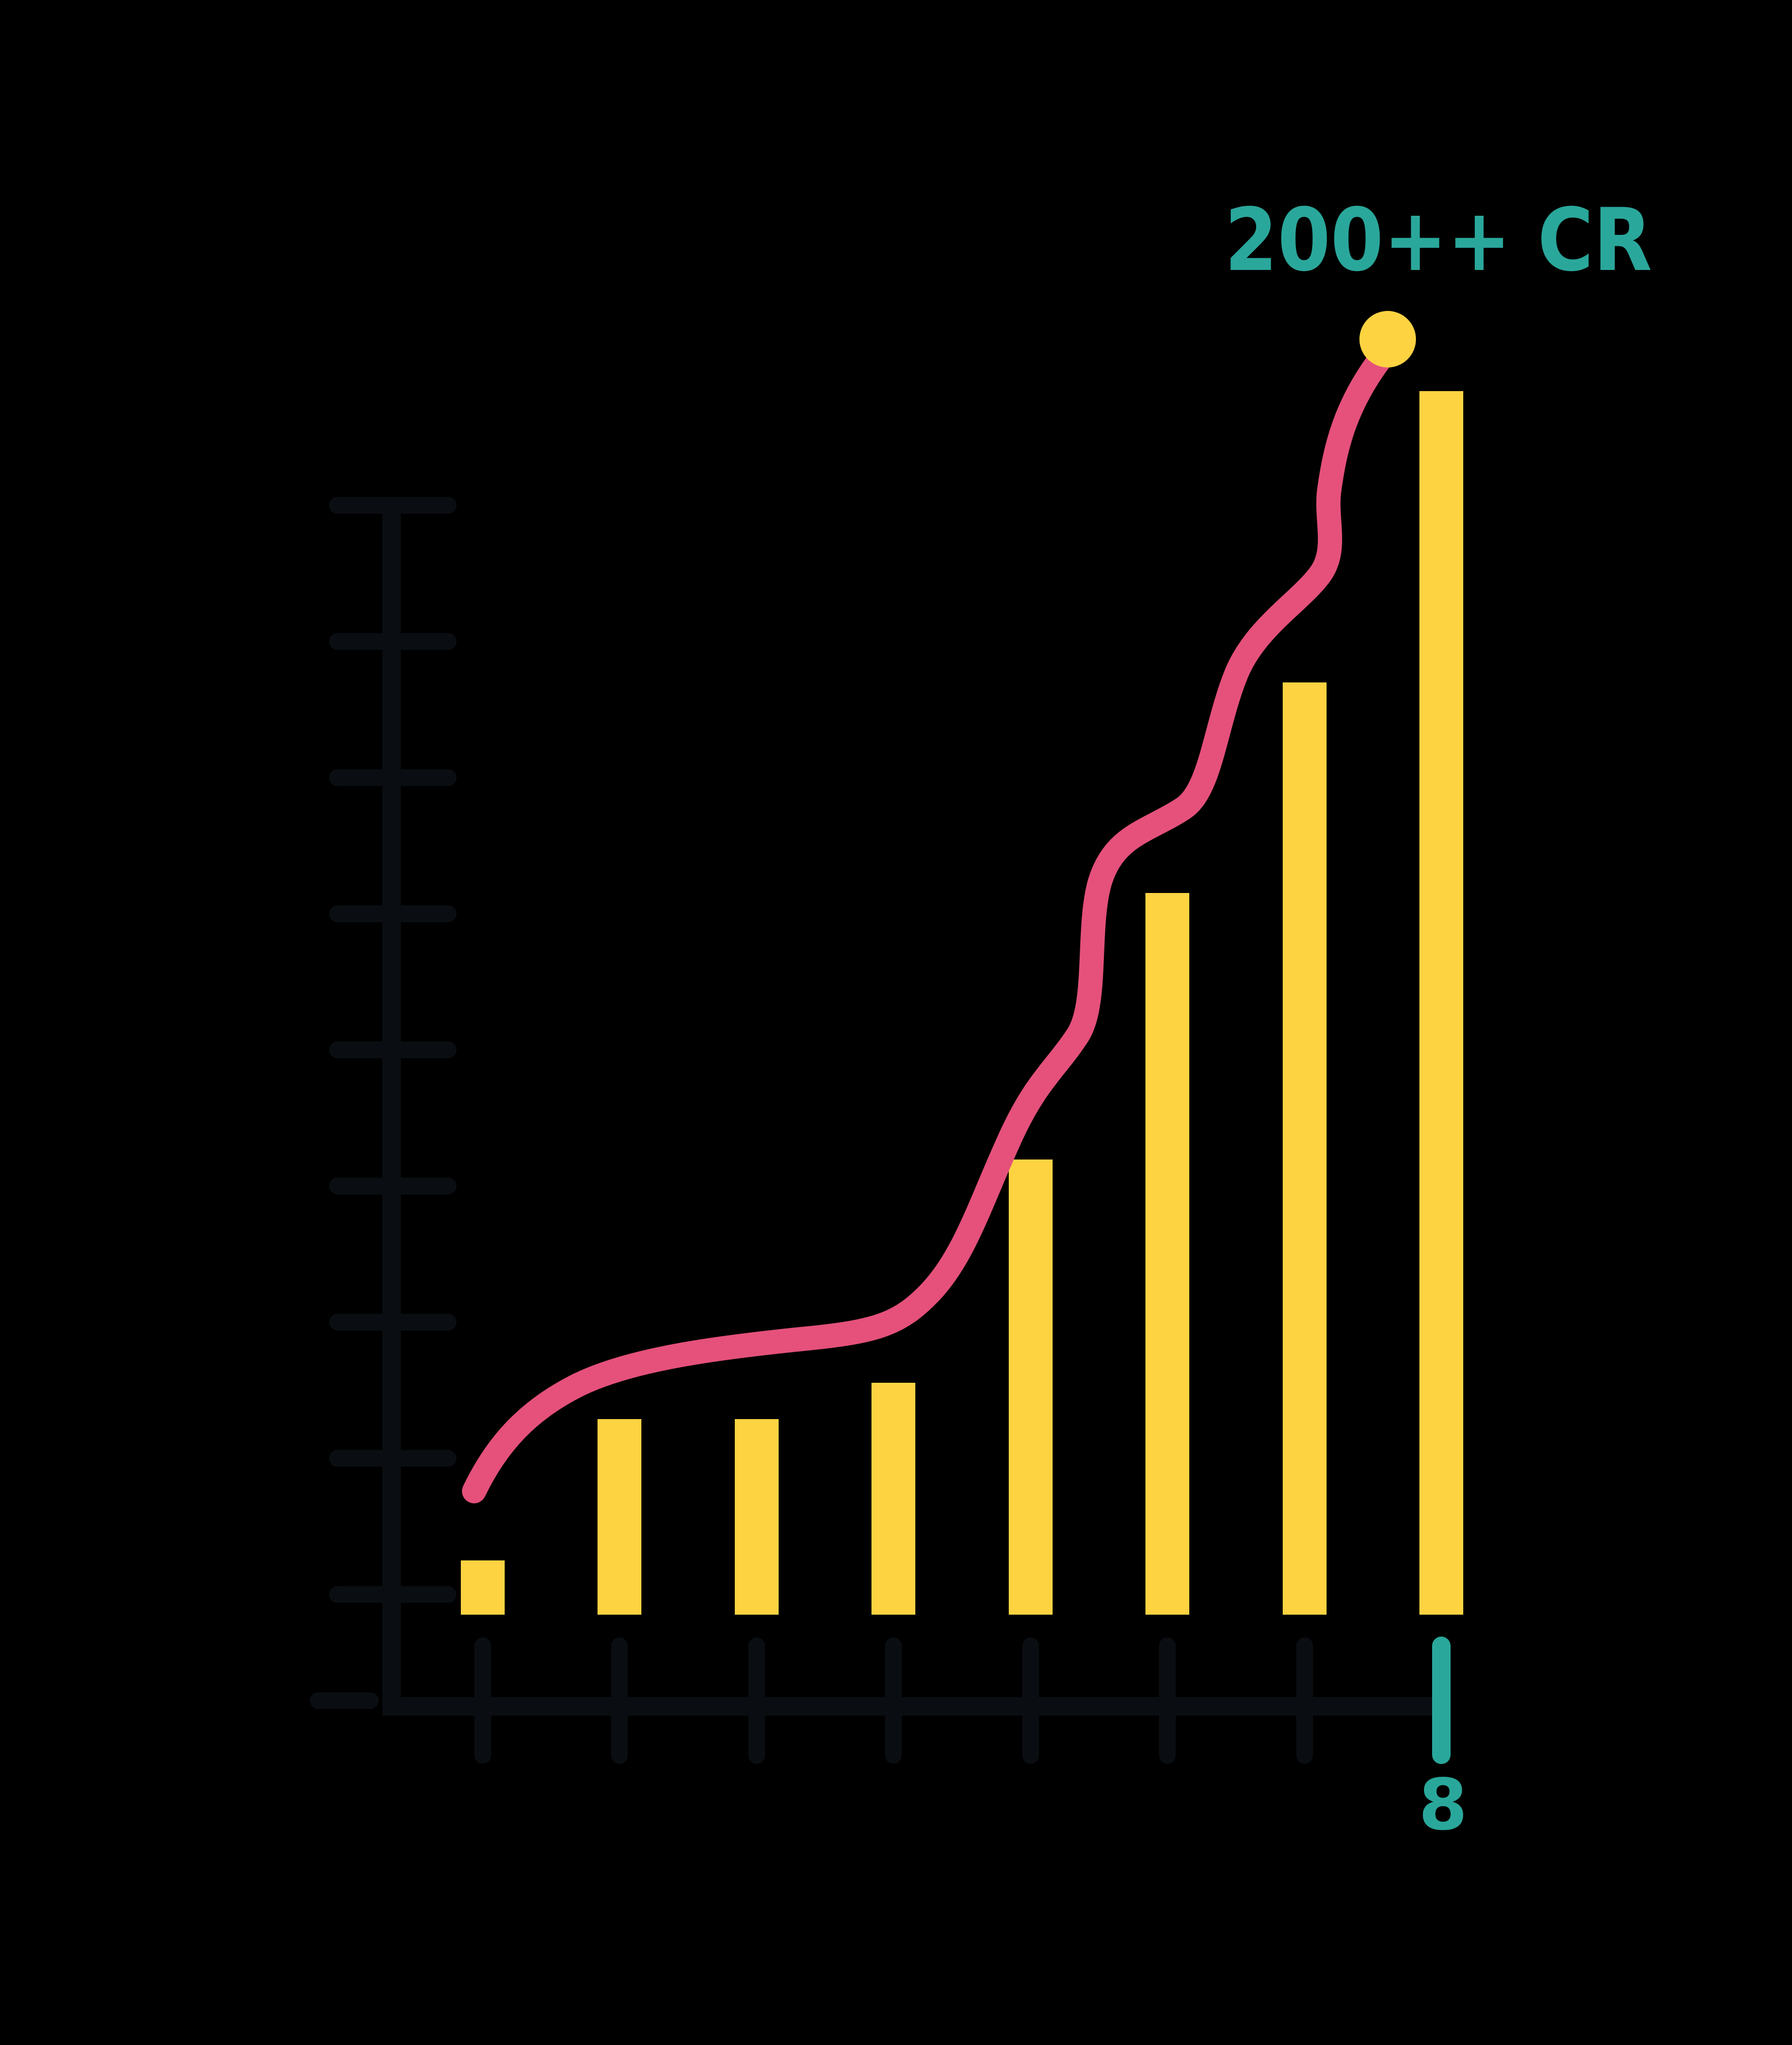 This screenshot has height=2045, width=1792. What do you see at coordinates (1443, 1805) in the screenshot?
I see `x-tick-label-8: 8` at bounding box center [1443, 1805].